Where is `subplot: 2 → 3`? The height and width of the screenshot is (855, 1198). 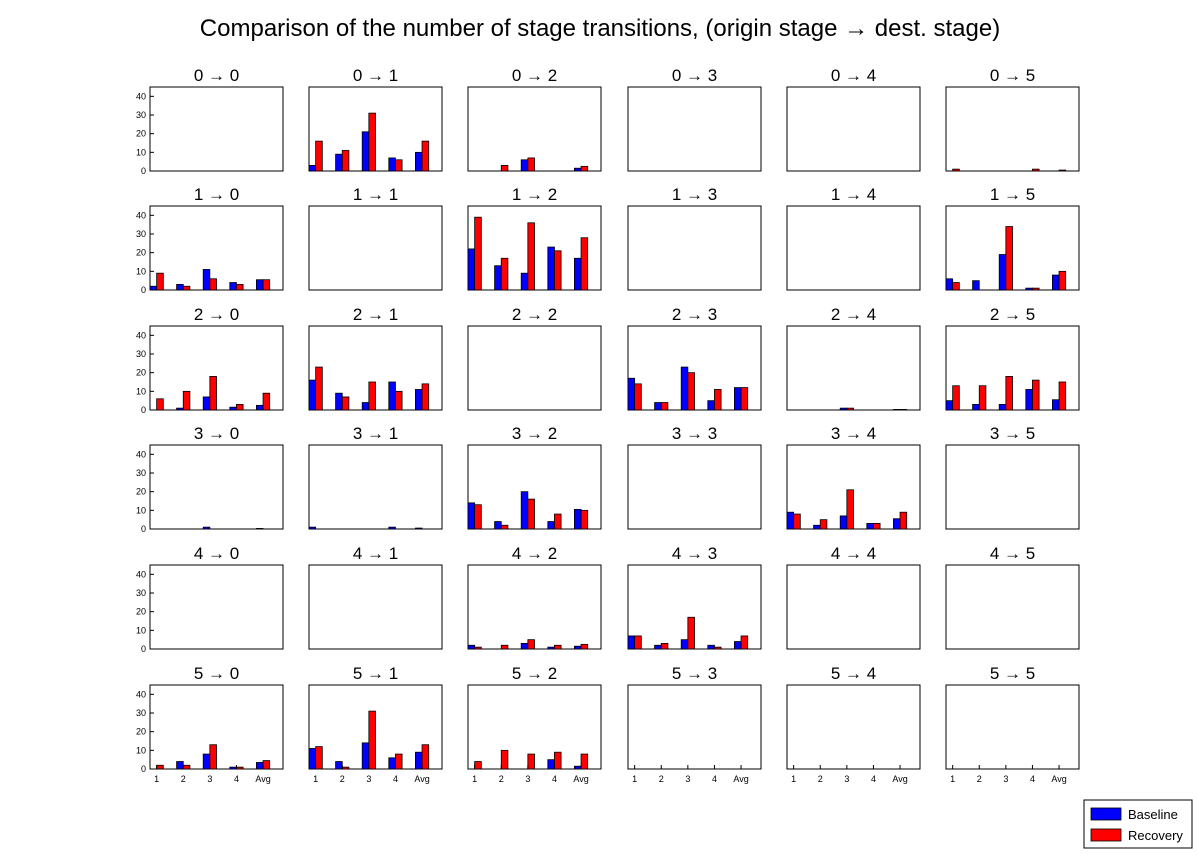
subplot: 2 → 3 is located at coordinates (694, 358).